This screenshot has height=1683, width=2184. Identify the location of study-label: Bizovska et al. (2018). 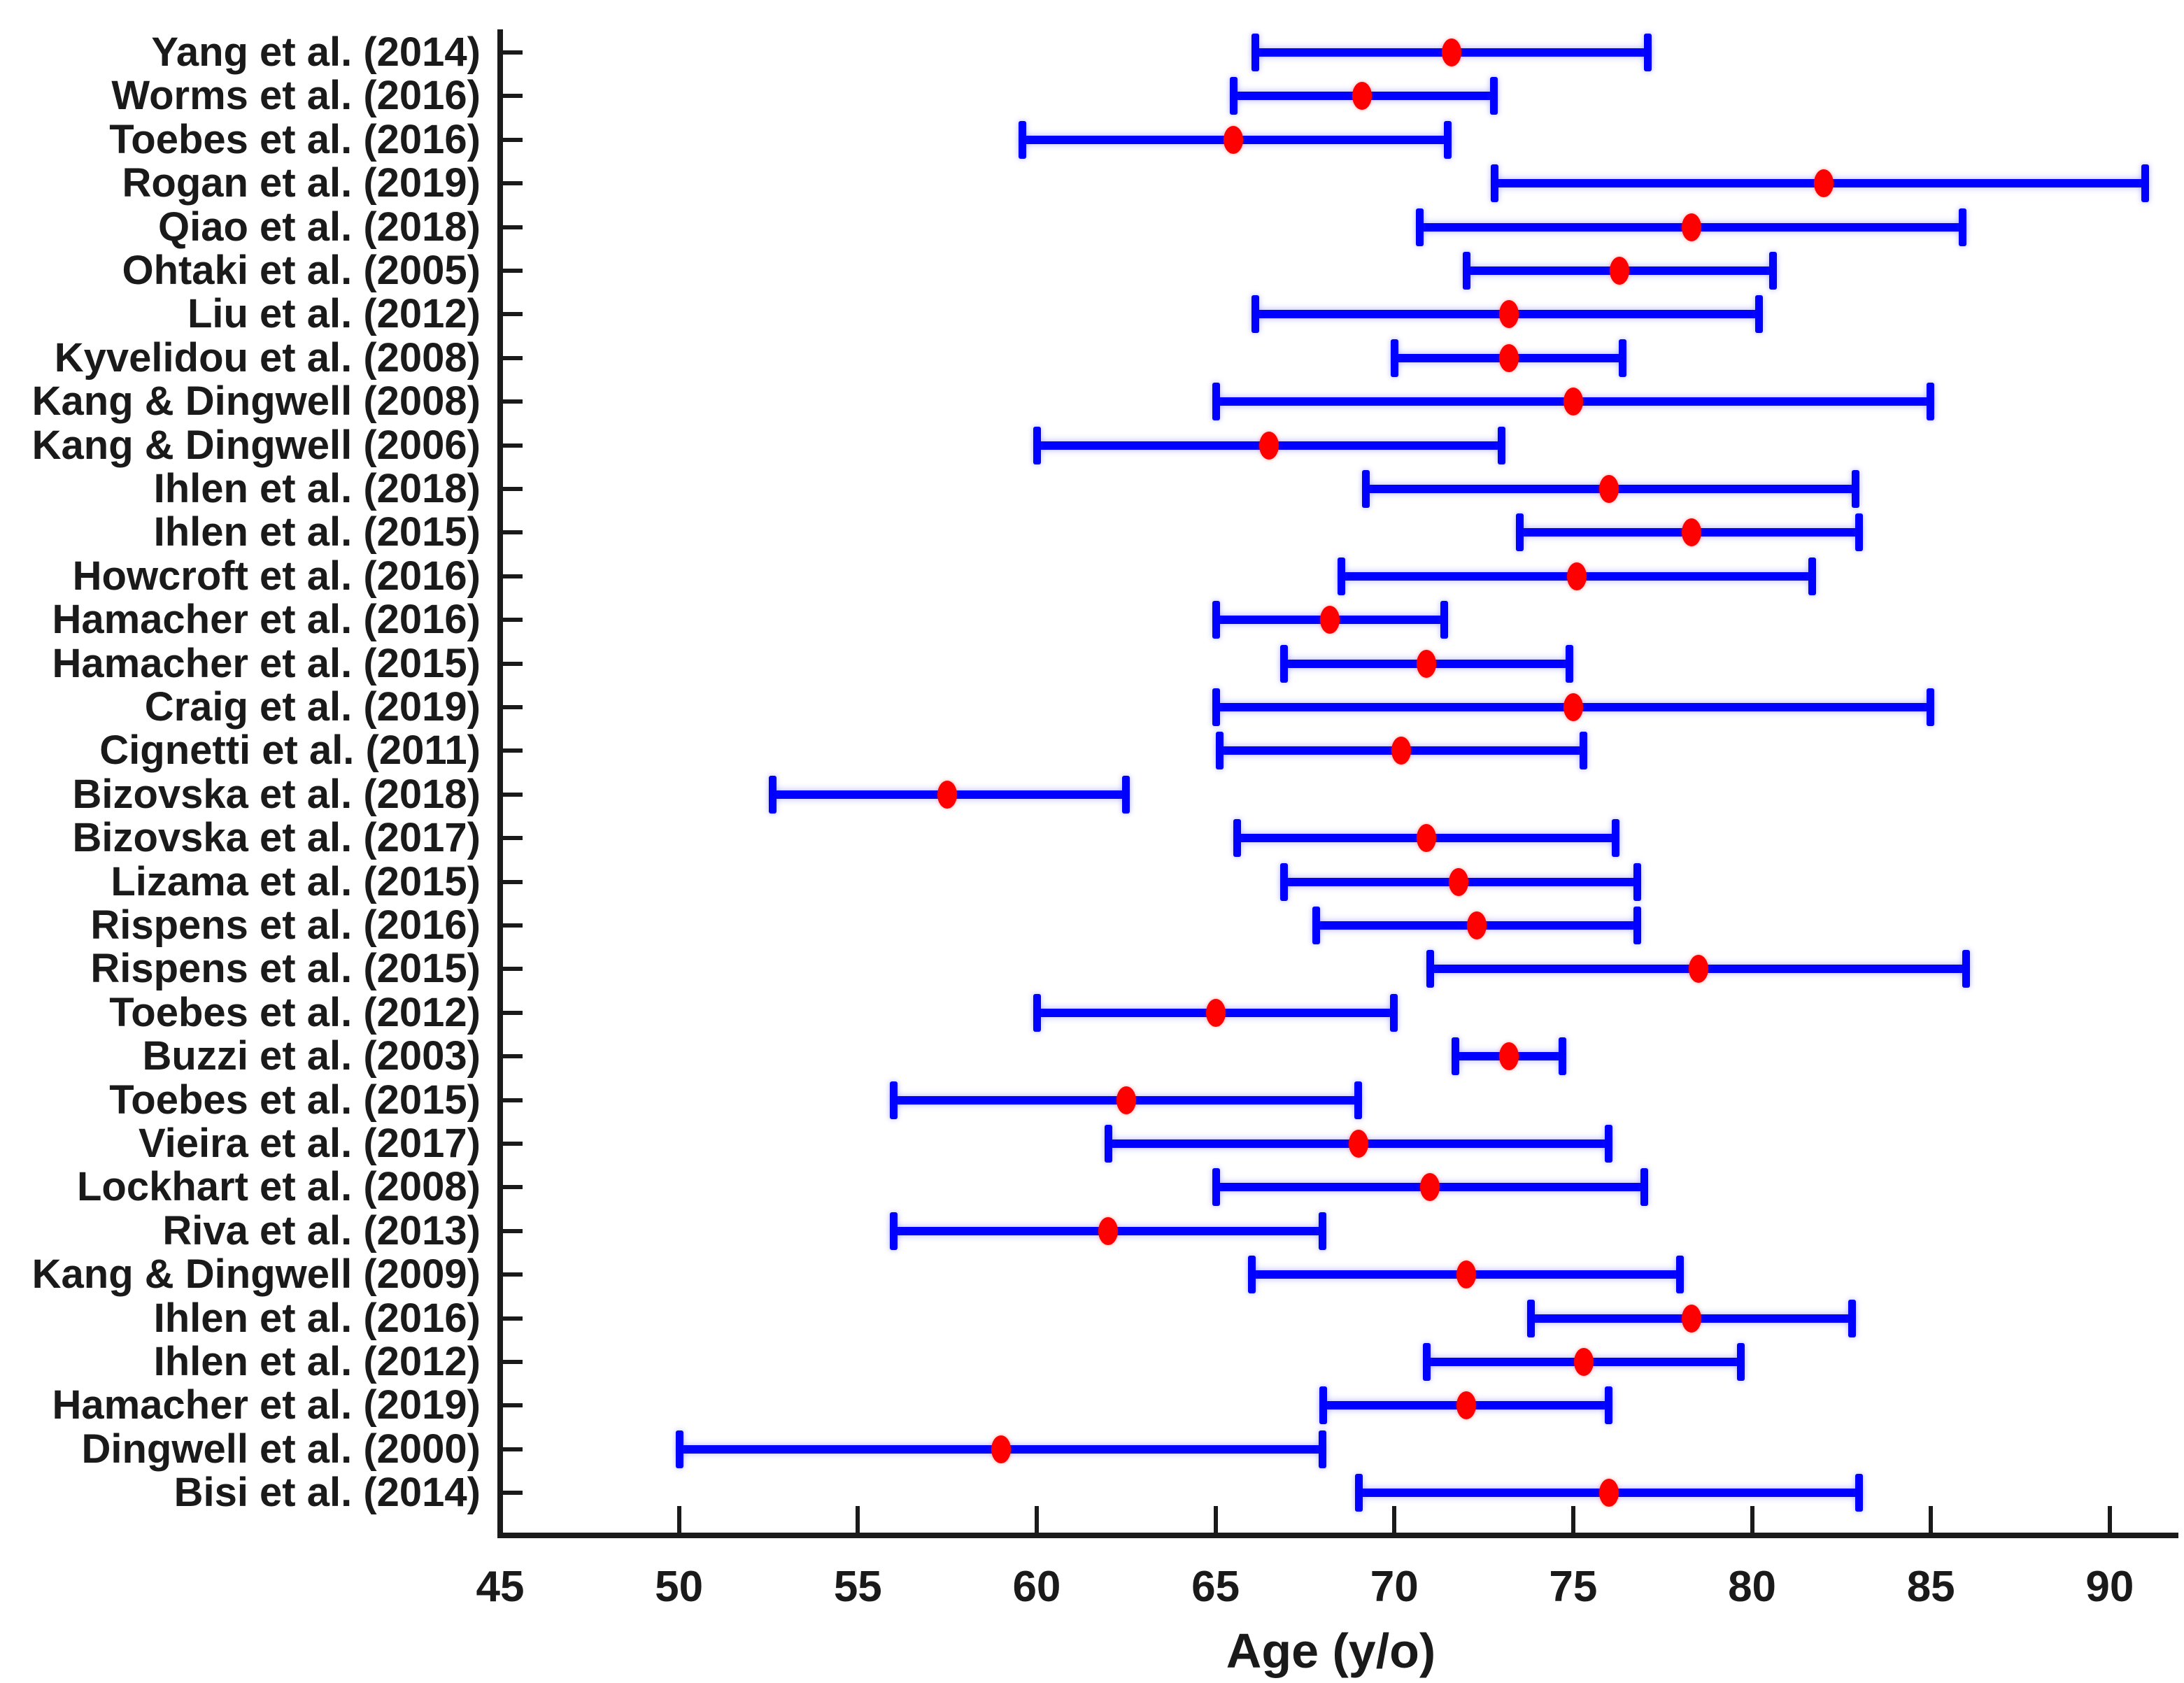
(276, 794).